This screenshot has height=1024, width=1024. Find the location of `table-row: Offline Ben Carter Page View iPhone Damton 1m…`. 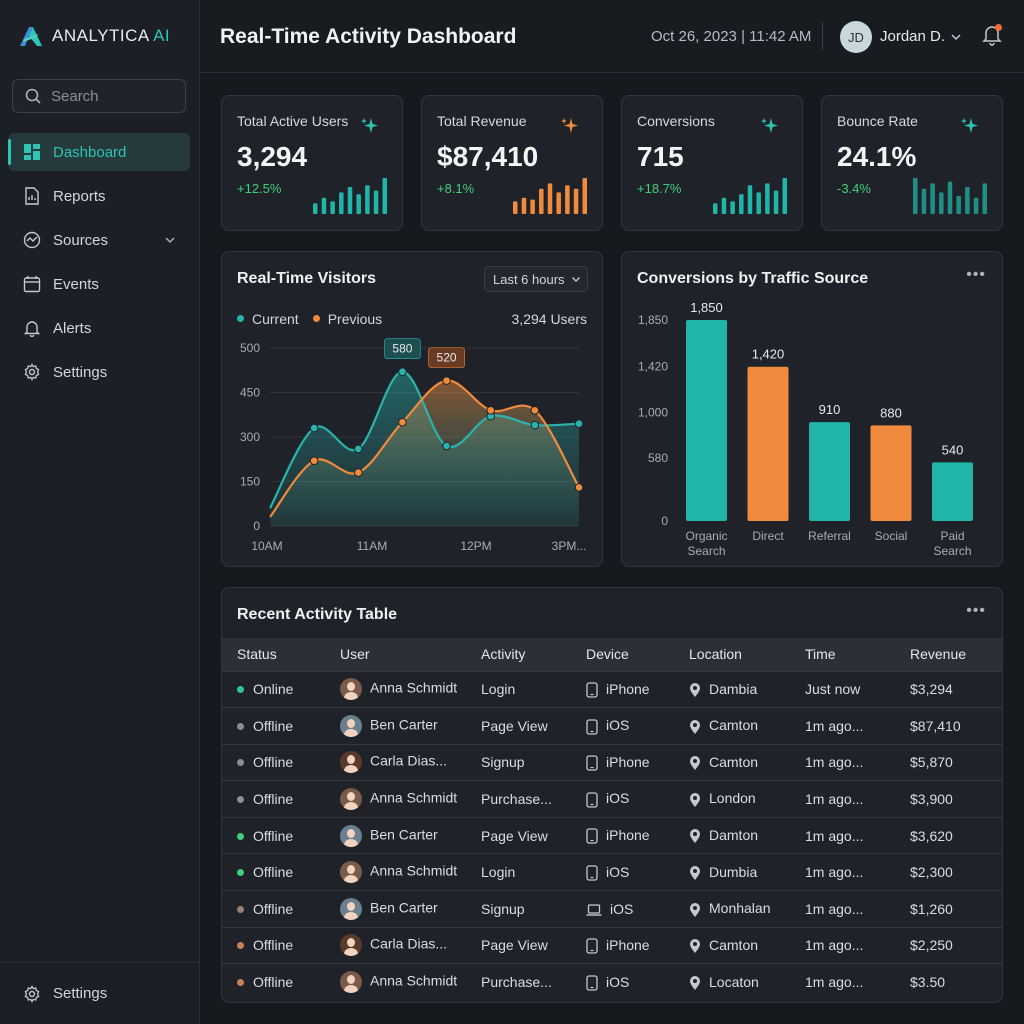

table-row: Offline Ben Carter Page View iPhone Damton 1m… is located at coordinates (612, 835).